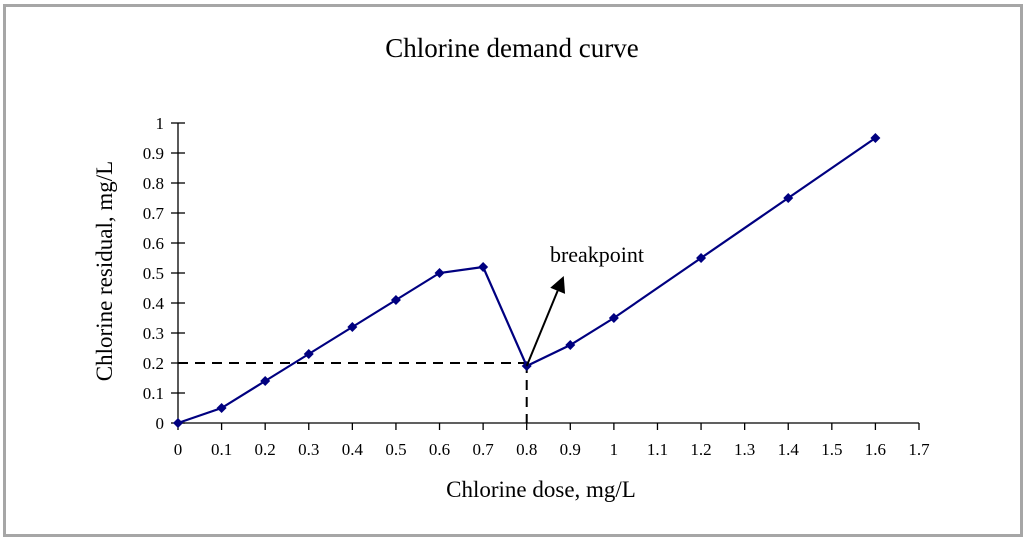 The image size is (1025, 539). What do you see at coordinates (789, 449) in the screenshot?
I see `x-tick-label: 1.4` at bounding box center [789, 449].